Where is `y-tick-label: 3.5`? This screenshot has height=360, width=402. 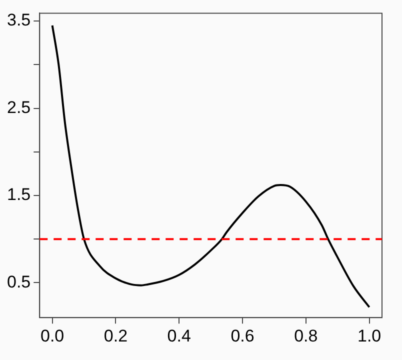
y-tick-label: 3.5 is located at coordinates (18, 20).